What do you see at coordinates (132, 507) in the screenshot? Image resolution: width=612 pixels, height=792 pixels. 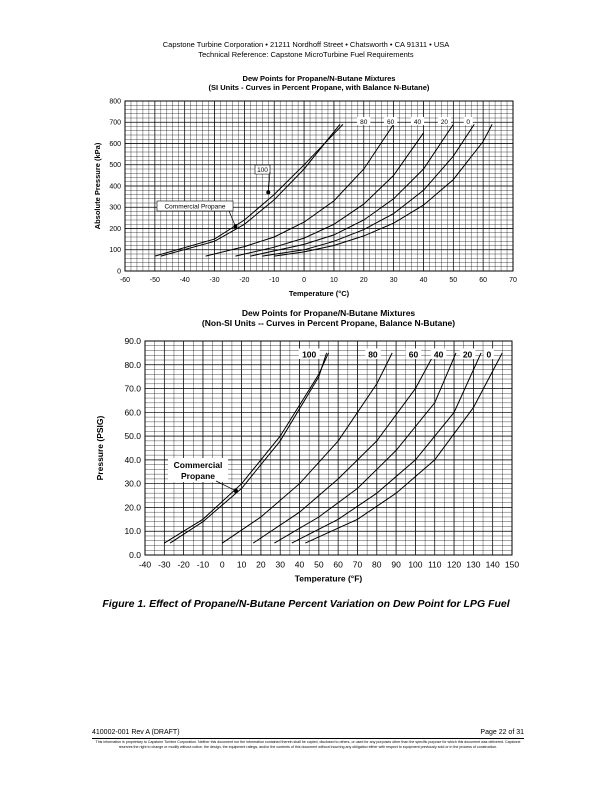 I see `chart2-y-tick-label: 20.0` at bounding box center [132, 507].